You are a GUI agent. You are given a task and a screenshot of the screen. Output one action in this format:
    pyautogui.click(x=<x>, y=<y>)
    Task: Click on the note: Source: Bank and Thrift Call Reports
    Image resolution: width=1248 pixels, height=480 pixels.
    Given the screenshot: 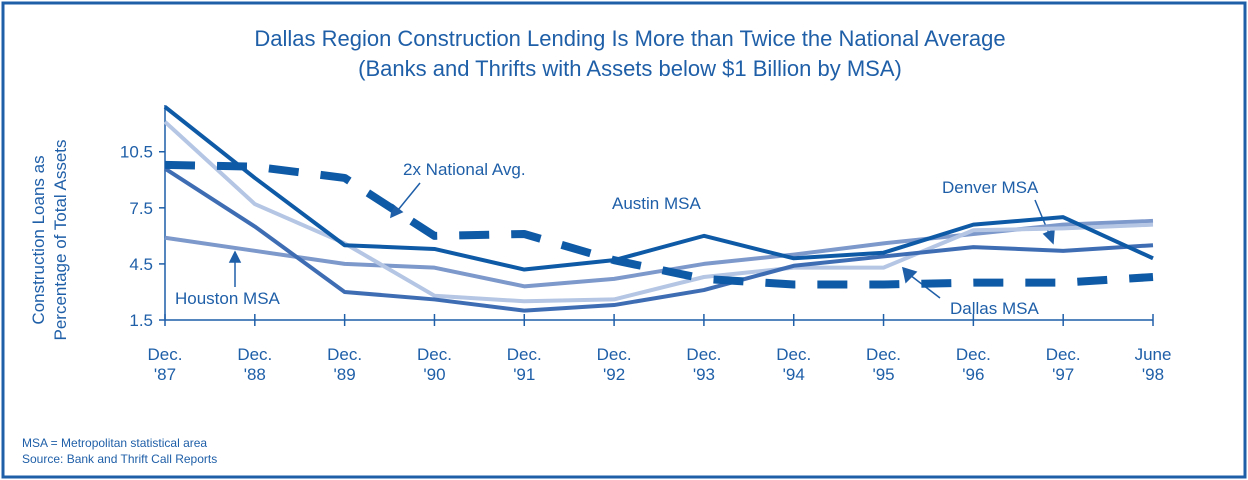 What is the action you would take?
    pyautogui.click(x=119, y=459)
    